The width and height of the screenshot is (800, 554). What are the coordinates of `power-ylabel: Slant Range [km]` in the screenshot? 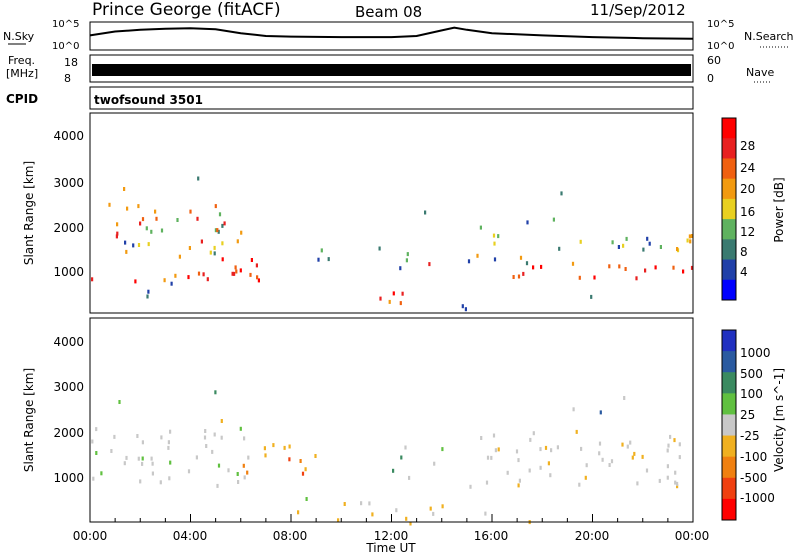 It's located at (29, 213).